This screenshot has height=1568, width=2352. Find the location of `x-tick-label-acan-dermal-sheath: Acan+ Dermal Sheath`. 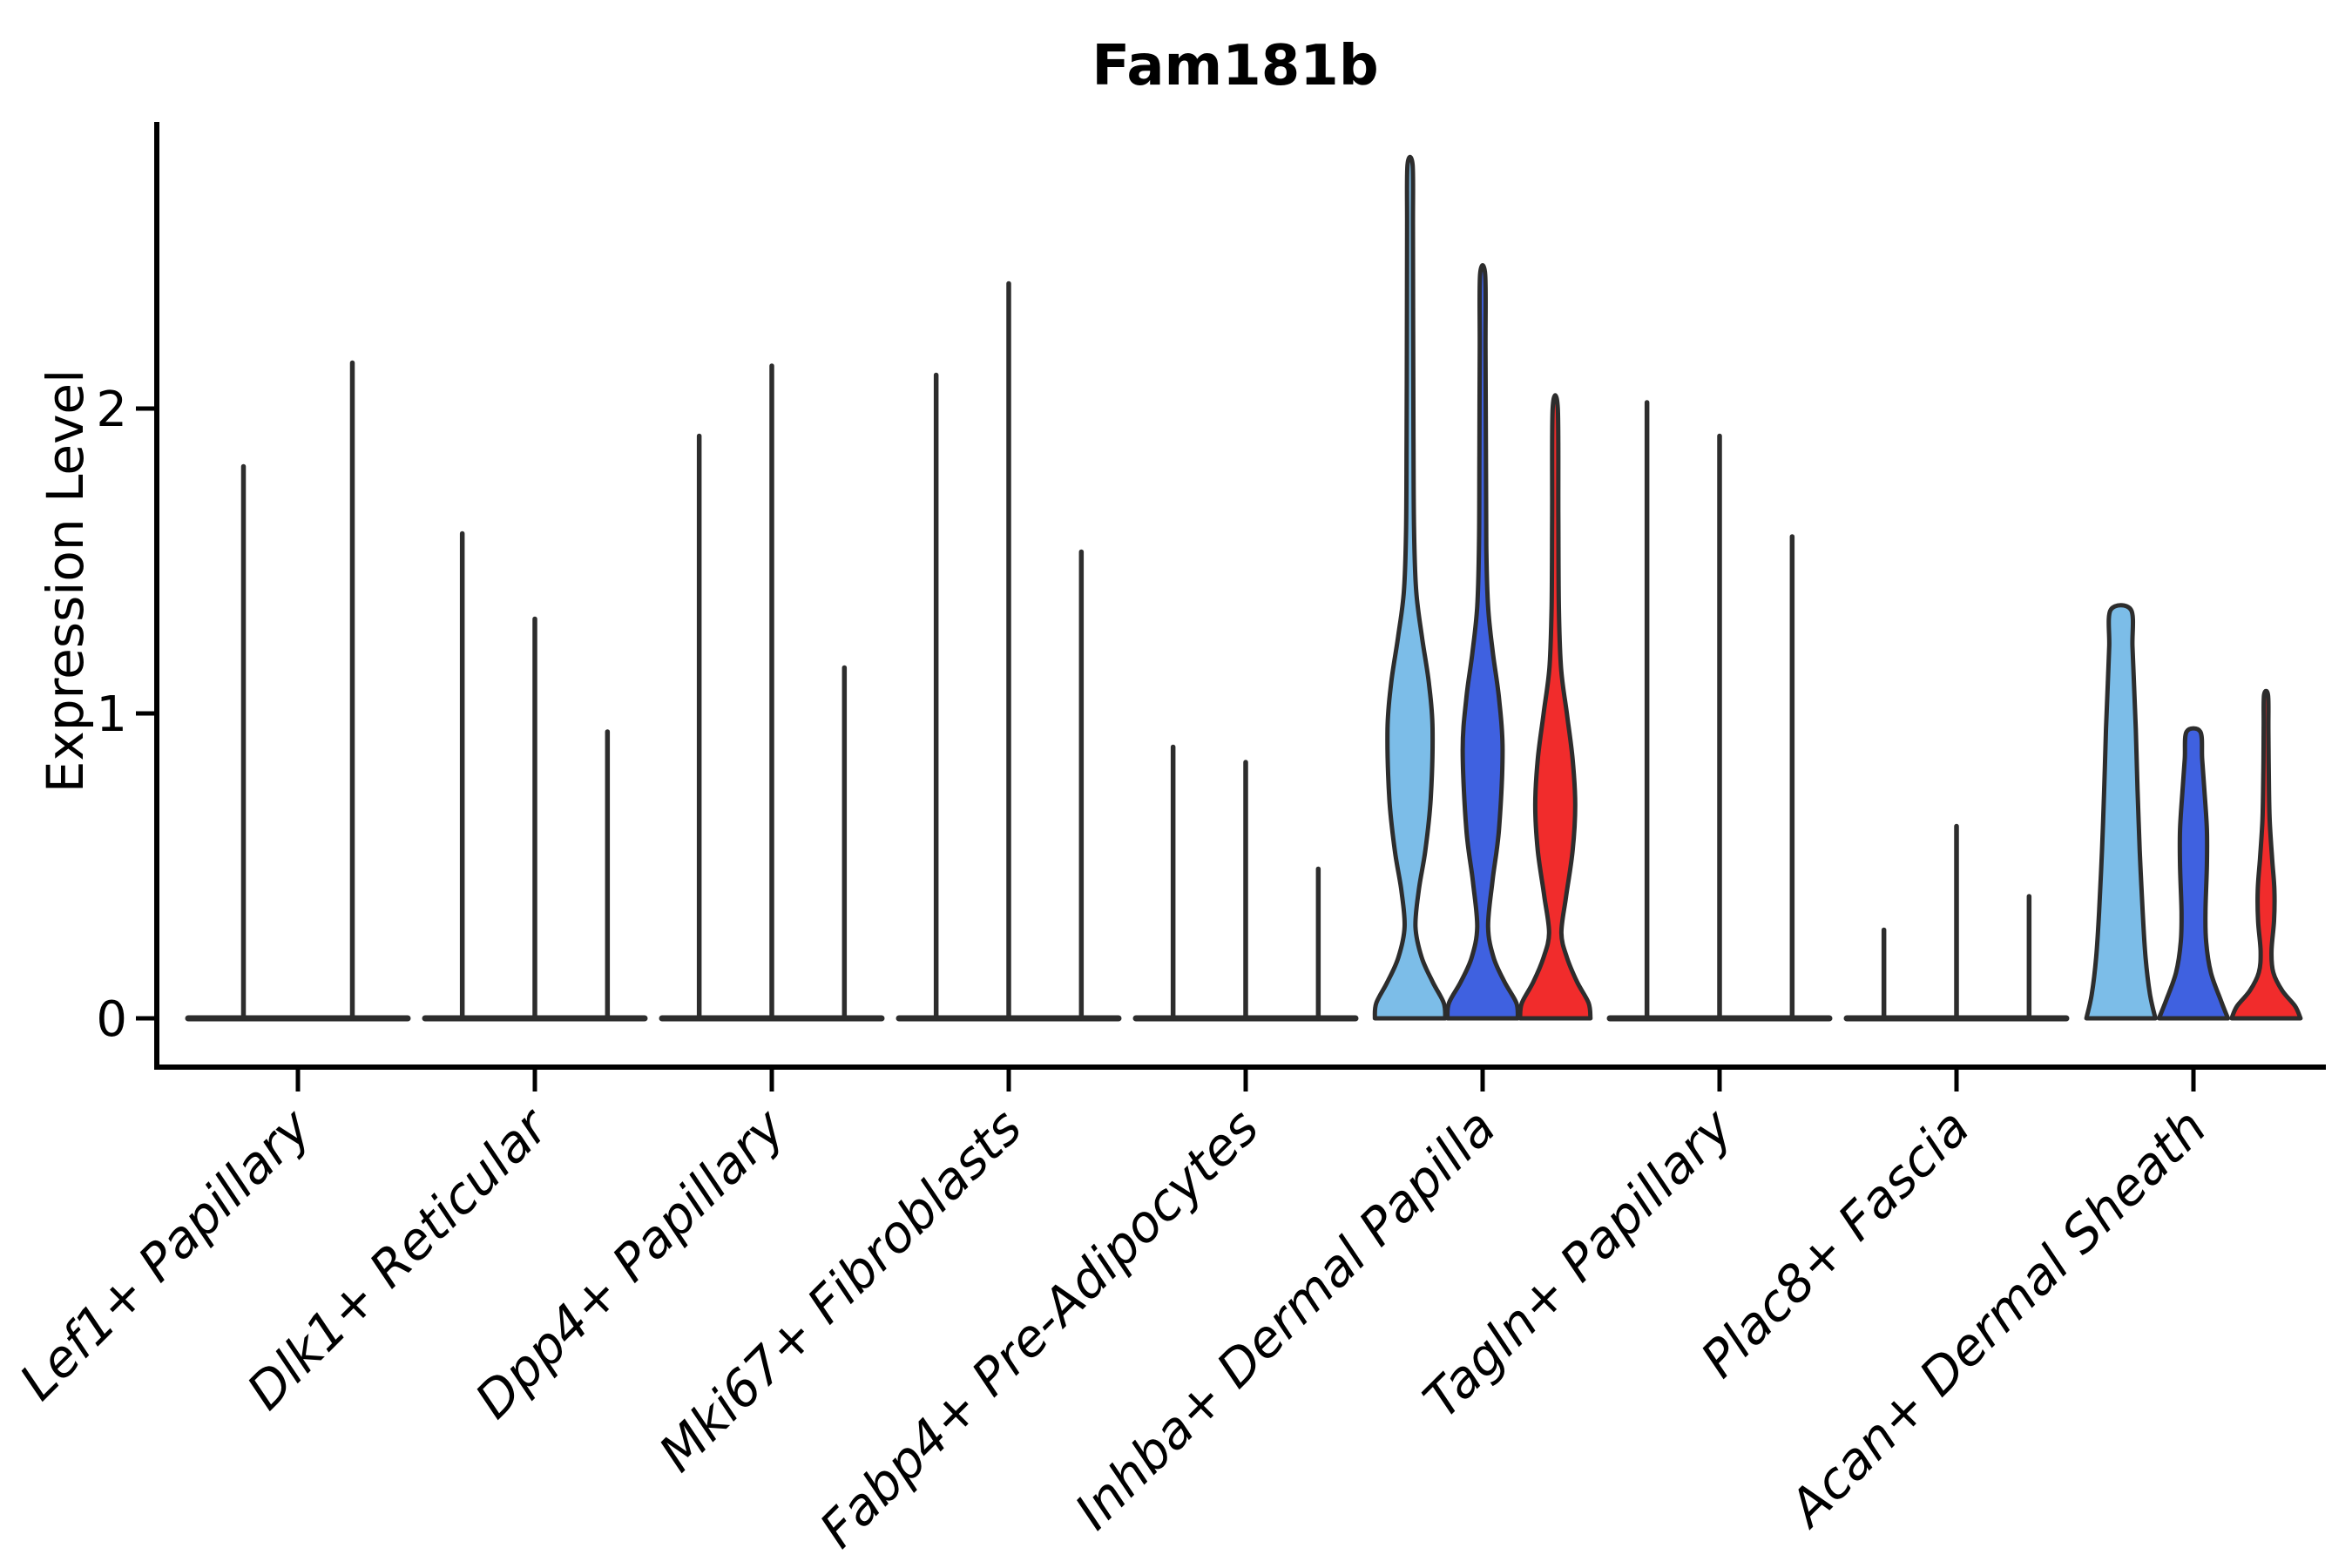

x-tick-label-acan-dermal-sheath: Acan+ Dermal Sheath is located at coordinates (1997, 1319).